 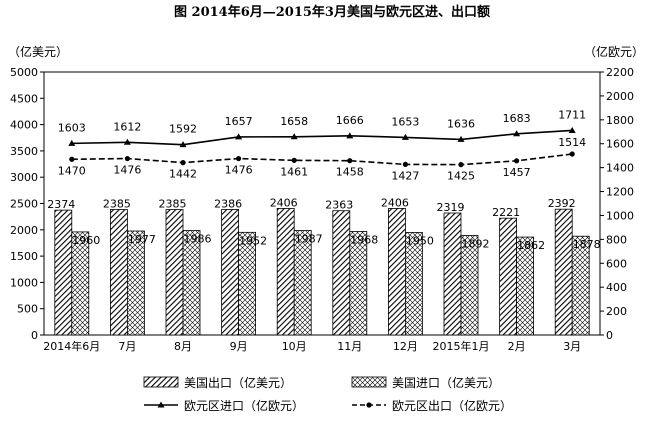 What do you see at coordinates (24, 256) in the screenshot?
I see `left-tick-label: 1500` at bounding box center [24, 256].